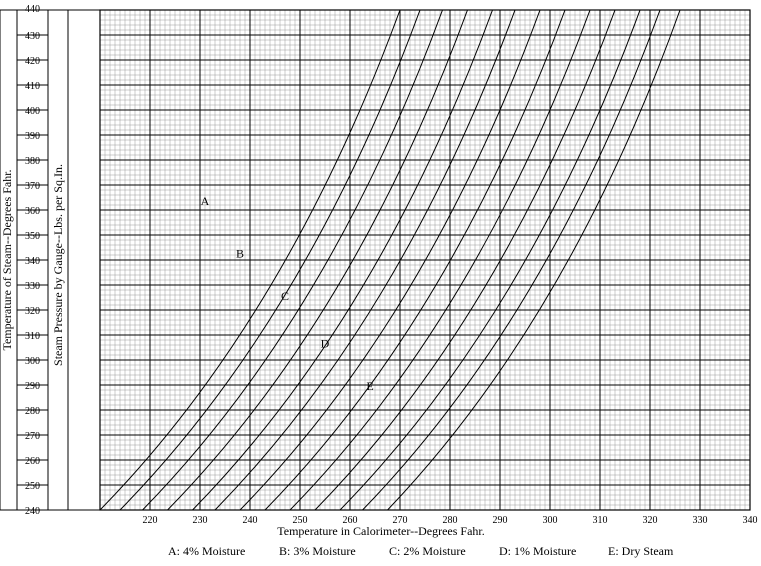 Image resolution: width=761 pixels, height=566 pixels. I want to click on y-tick-label: 260, so click(32, 461).